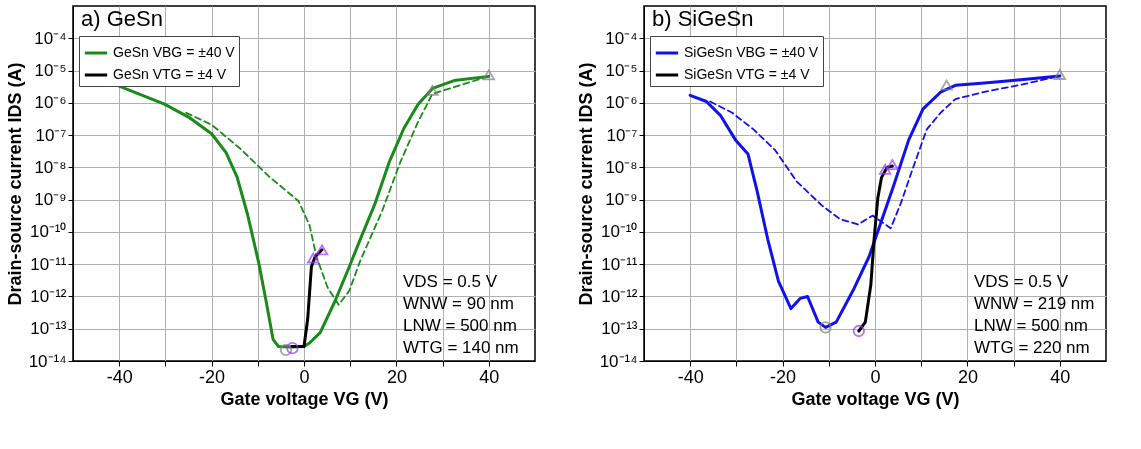 The height and width of the screenshot is (449, 1141). Describe the element at coordinates (751, 52) in the screenshot. I see `legend-label: SiGeSn VBG = ±40 V` at that location.